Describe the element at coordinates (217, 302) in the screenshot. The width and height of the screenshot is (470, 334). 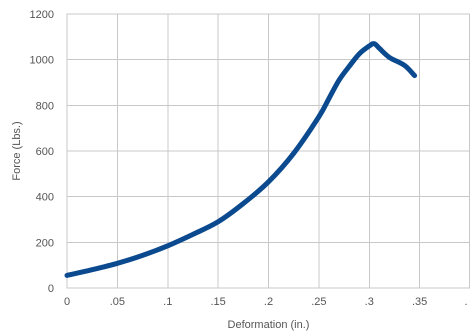
I see `x-tick-label: .15` at that location.